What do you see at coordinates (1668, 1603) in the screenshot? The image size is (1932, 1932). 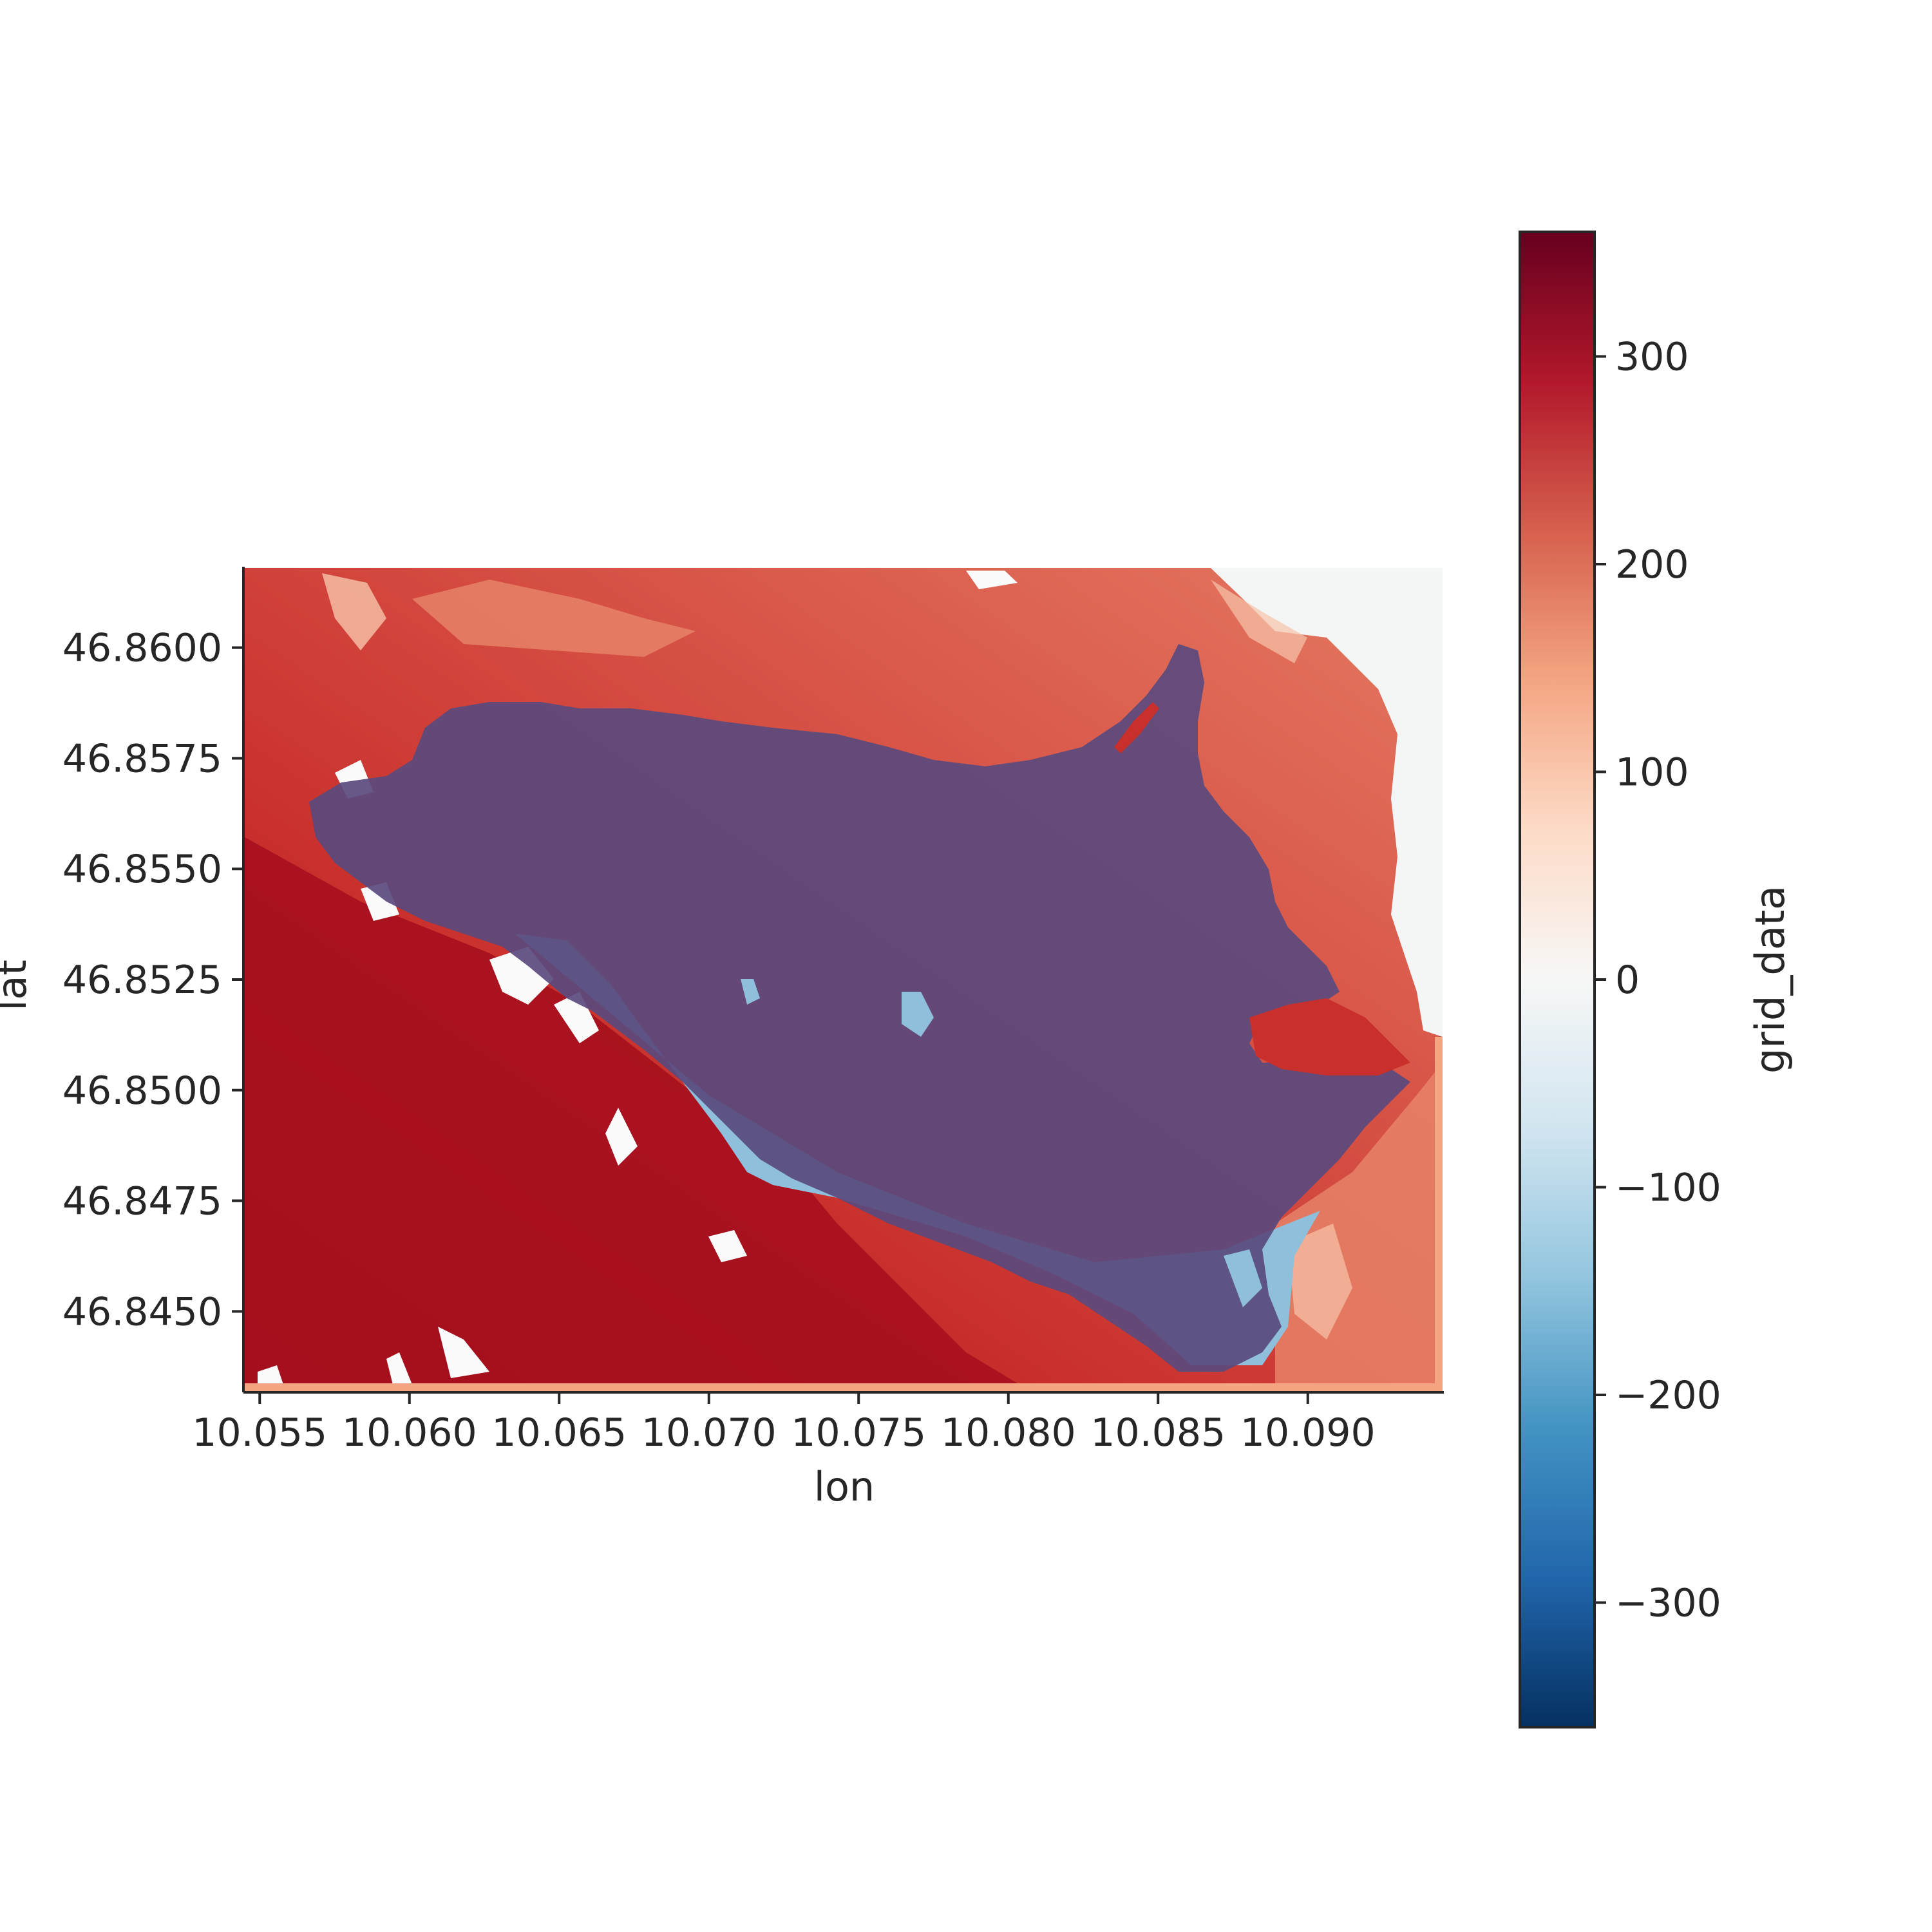 I see `colorbar-tick-label: −300` at bounding box center [1668, 1603].